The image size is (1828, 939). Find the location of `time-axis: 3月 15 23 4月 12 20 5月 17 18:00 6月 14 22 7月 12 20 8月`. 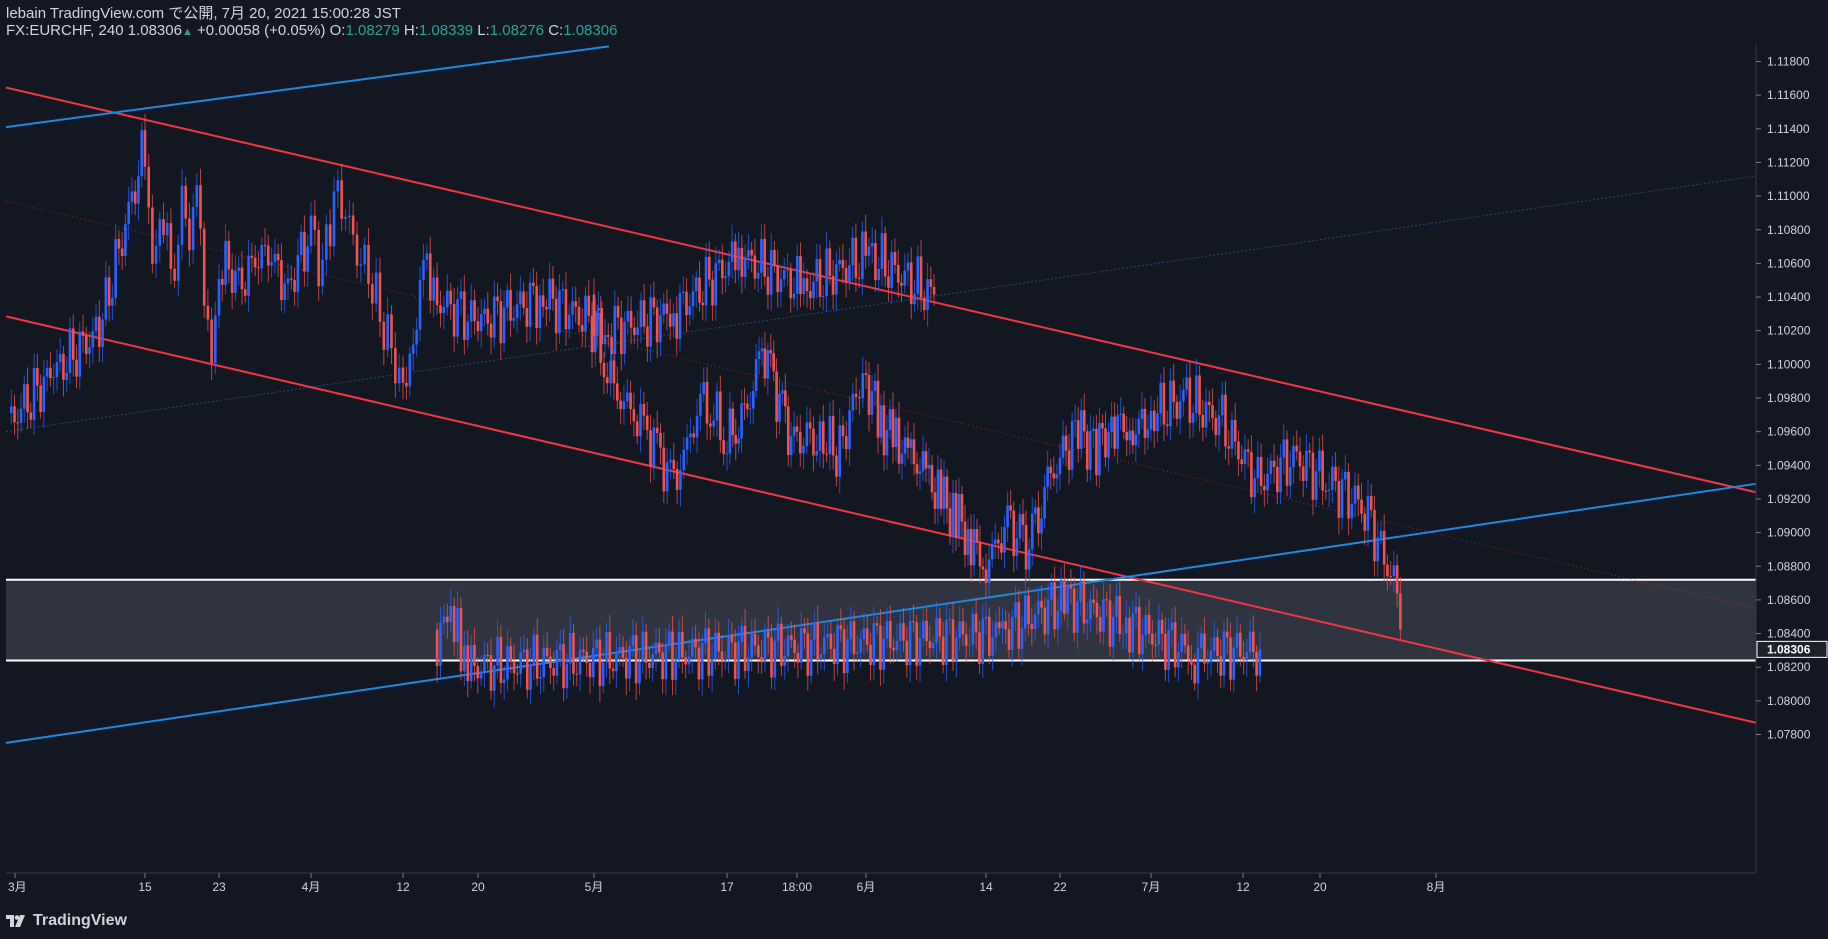

time-axis: 3月 15 23 4月 12 20 5月 17 18:00 6月 14 22 7月 12 20 8月 is located at coordinates (726, 883).